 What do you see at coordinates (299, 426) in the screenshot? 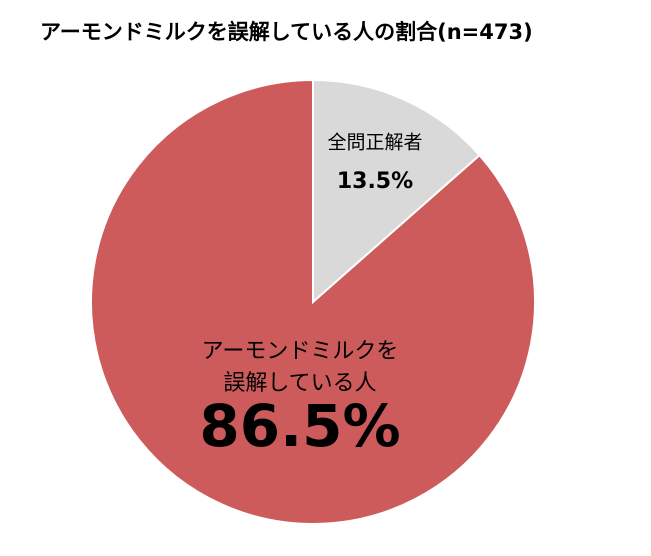
I see `value-label: 86.5%` at bounding box center [299, 426].